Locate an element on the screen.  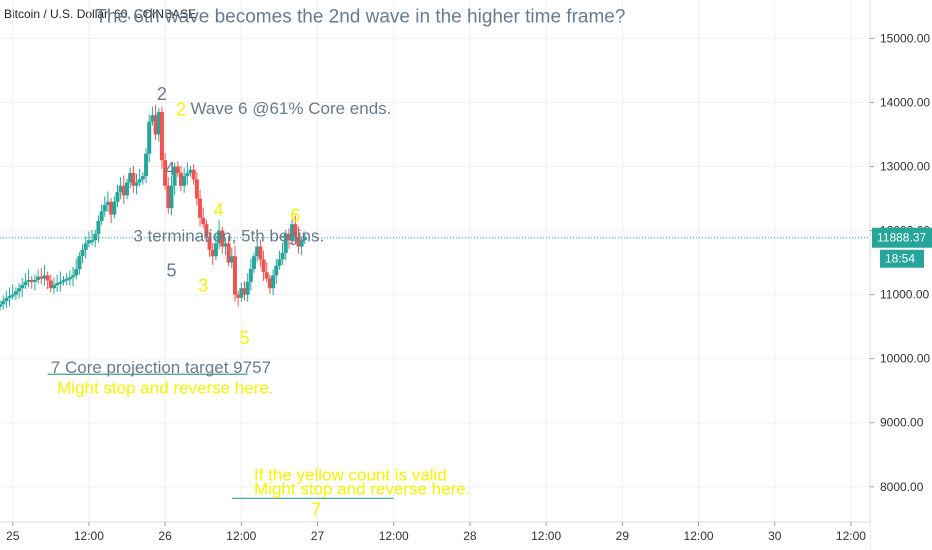
last-price-label: 11888.37 is located at coordinates (901, 238).